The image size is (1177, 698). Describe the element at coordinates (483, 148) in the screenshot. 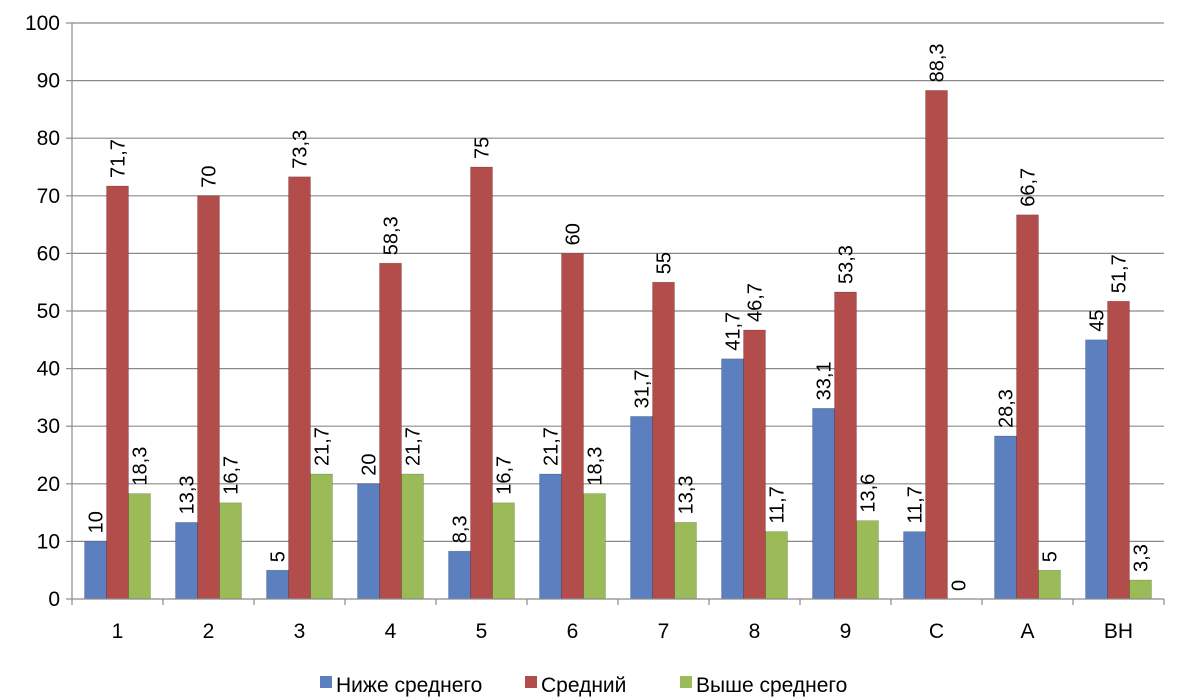

I see `data-label: 75` at that location.